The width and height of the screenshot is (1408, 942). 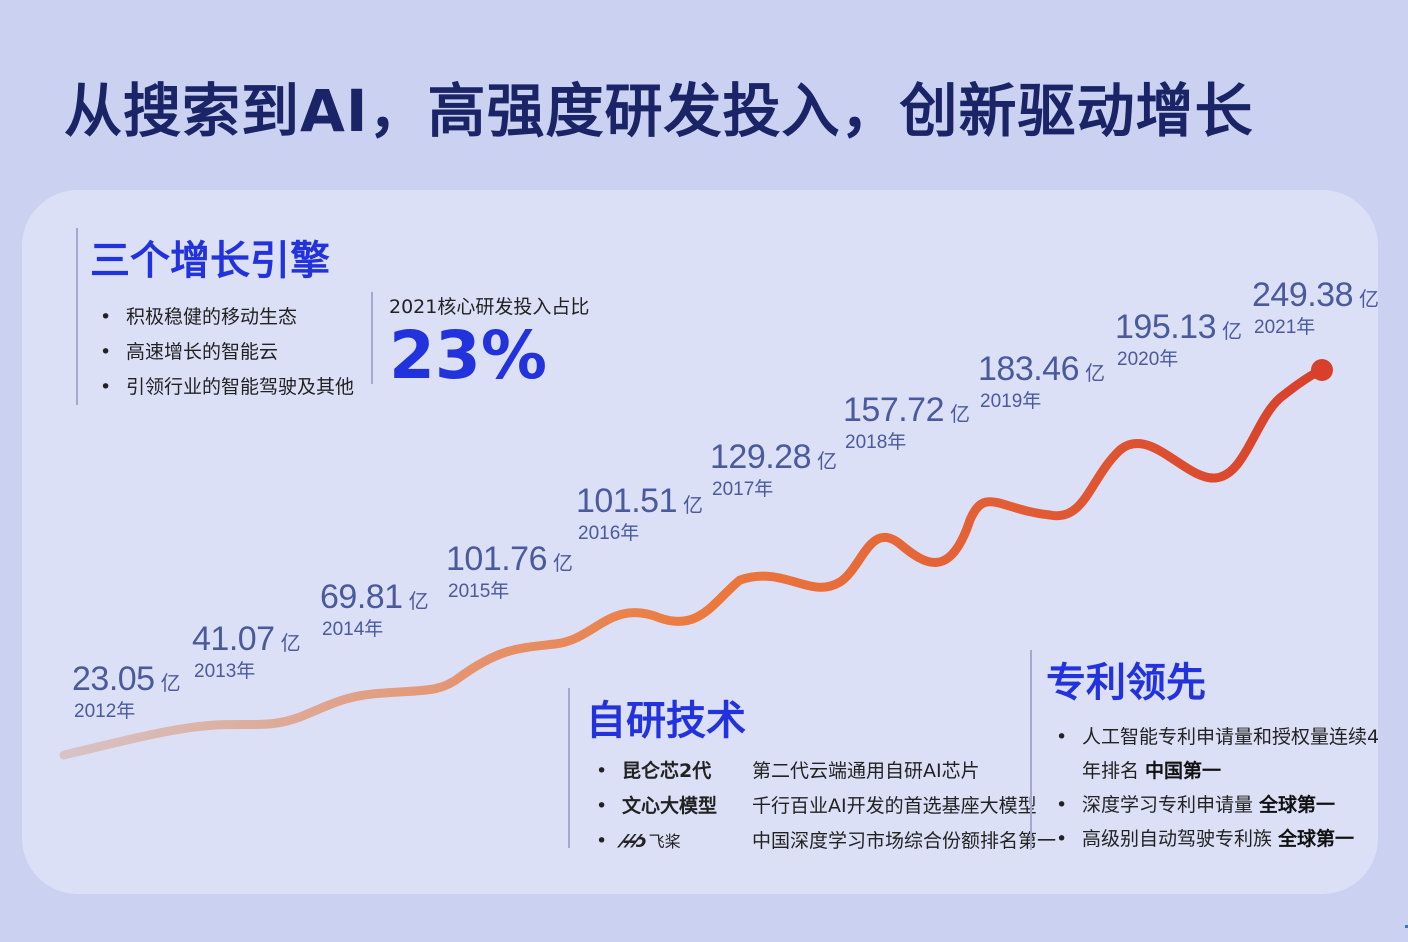 I want to click on data-value-label: 101.76 亿, so click(x=509, y=559).